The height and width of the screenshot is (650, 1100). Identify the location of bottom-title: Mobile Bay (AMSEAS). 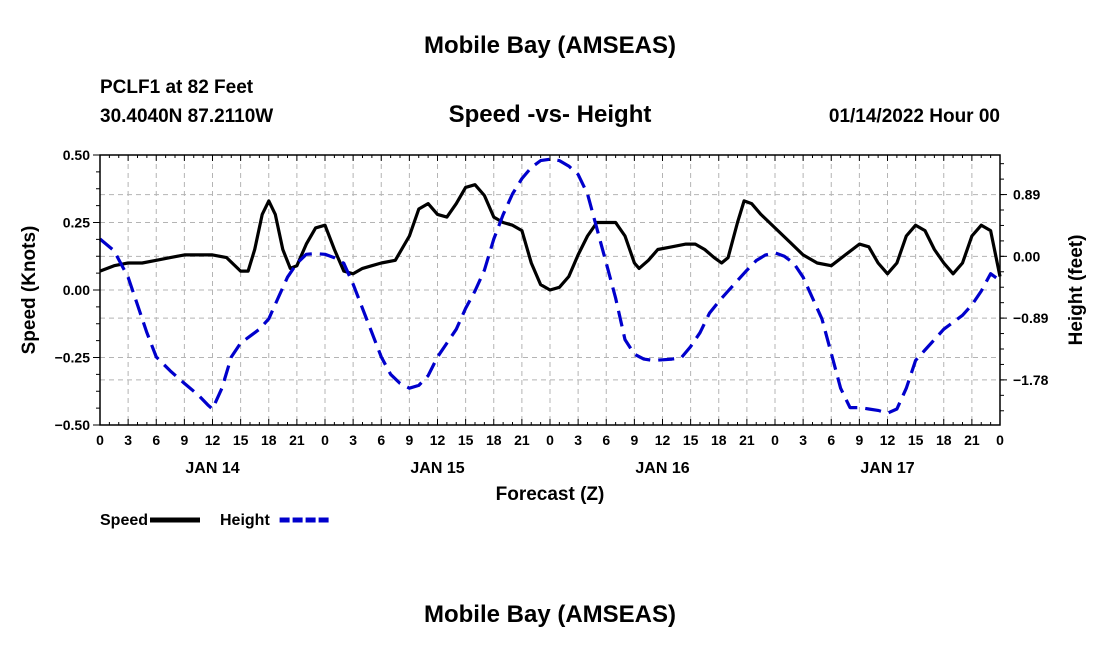
(550, 614).